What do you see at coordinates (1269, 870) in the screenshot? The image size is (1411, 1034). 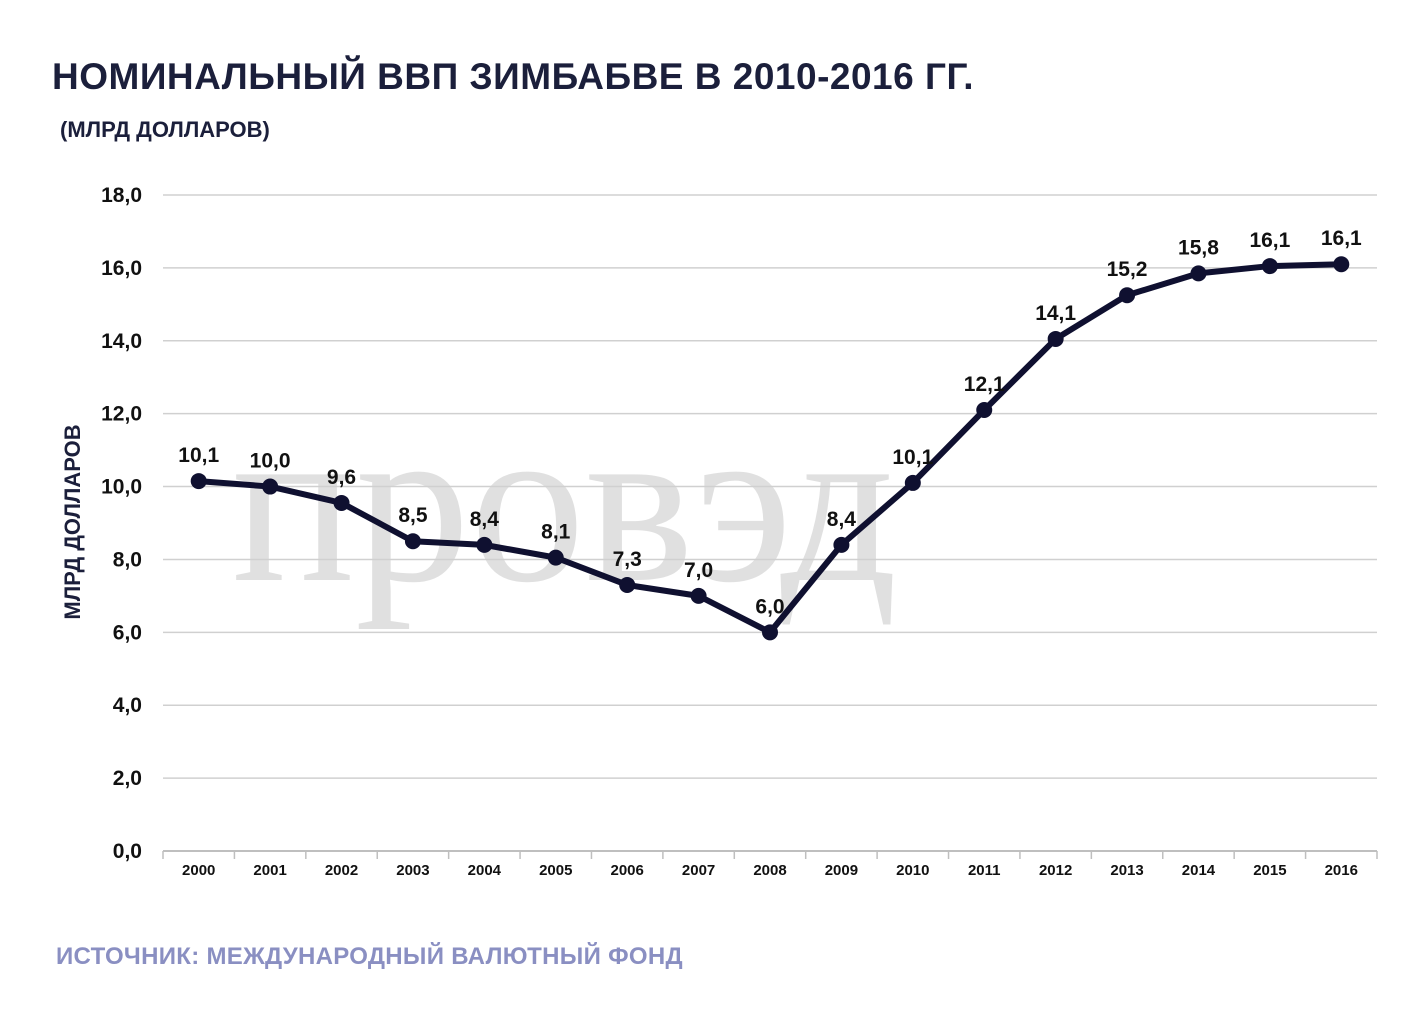 I see `x-tick-label: 2015` at bounding box center [1269, 870].